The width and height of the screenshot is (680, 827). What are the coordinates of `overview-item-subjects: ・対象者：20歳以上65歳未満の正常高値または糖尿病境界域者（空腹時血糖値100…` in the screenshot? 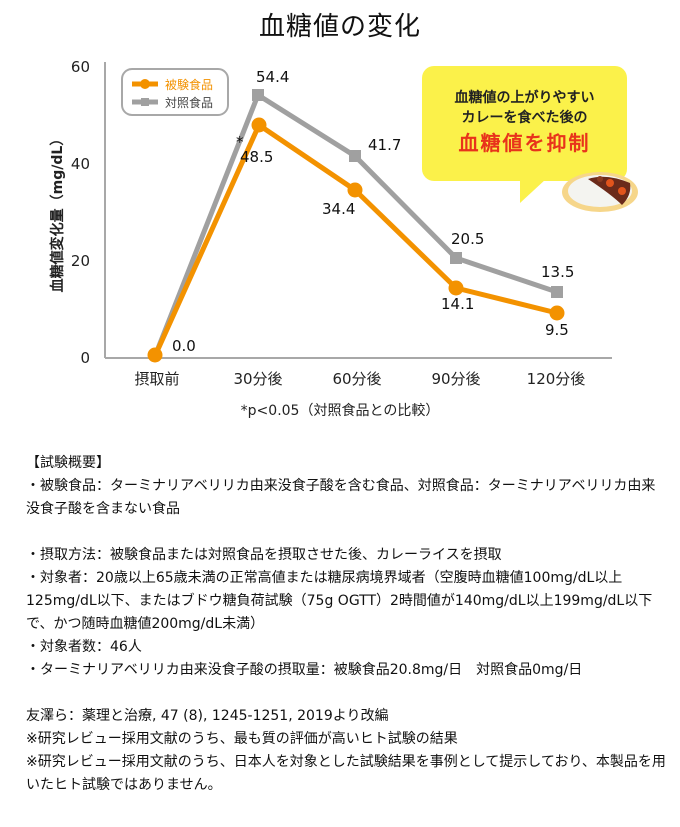 It's located at (339, 601).